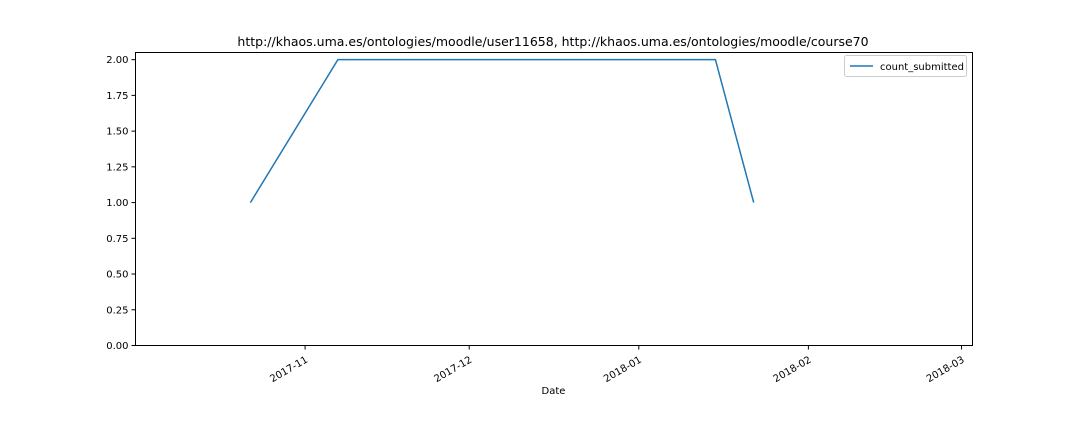 The width and height of the screenshot is (1080, 436). Describe the element at coordinates (117, 346) in the screenshot. I see `y-tick-label: 0.00` at that location.